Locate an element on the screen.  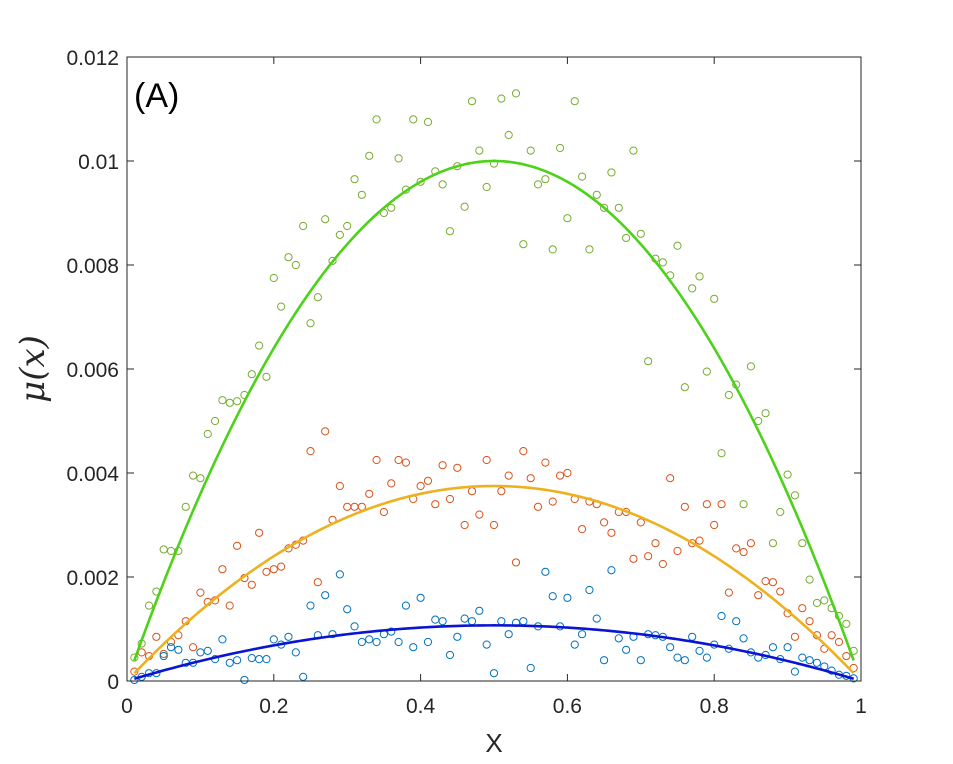
panel-label: (A) is located at coordinates (156, 96).